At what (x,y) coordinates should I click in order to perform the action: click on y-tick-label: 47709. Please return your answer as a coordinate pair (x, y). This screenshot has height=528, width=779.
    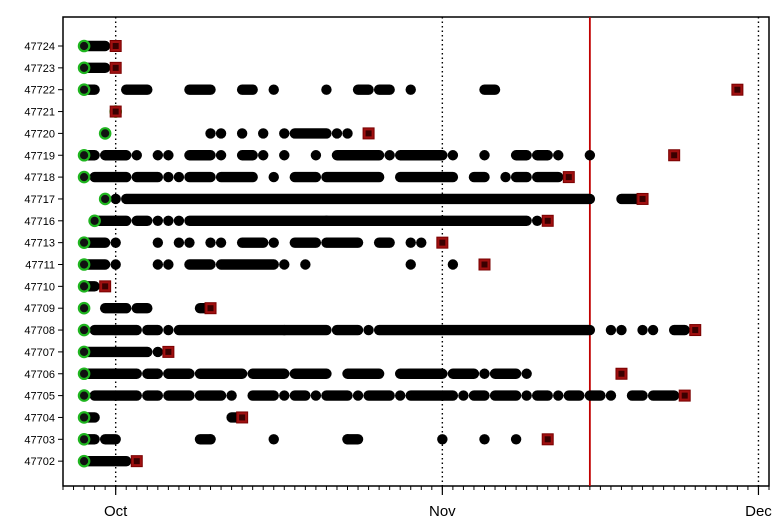
    Looking at the image, I should click on (39, 309).